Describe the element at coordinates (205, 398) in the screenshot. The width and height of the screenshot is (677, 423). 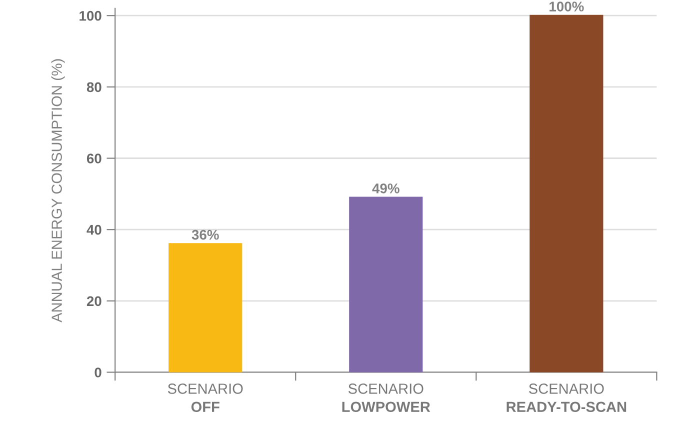
I see `x-tick-label: SCENARIO OFF` at that location.